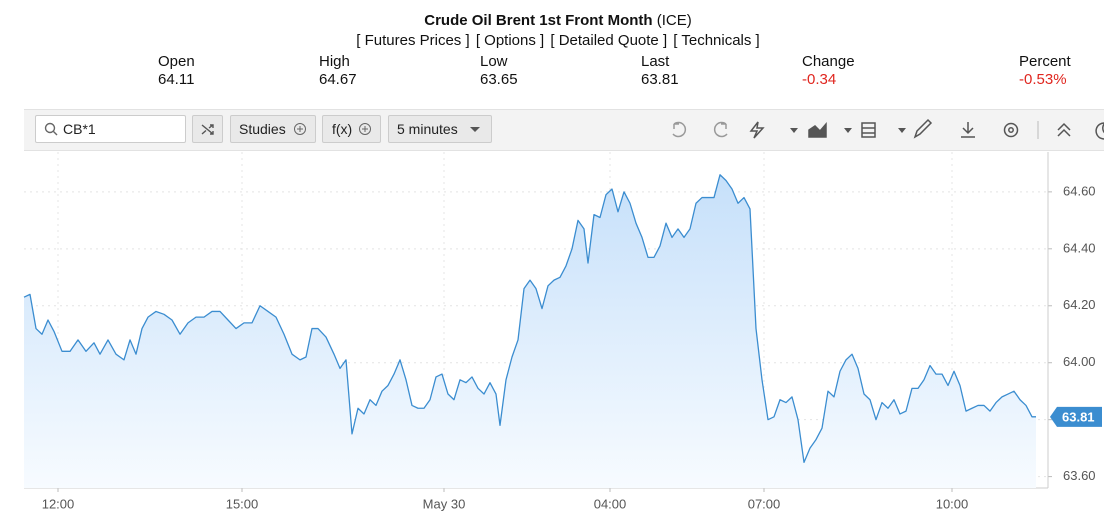  What do you see at coordinates (764, 503) in the screenshot?
I see `x-tick-label: 07:00` at bounding box center [764, 503].